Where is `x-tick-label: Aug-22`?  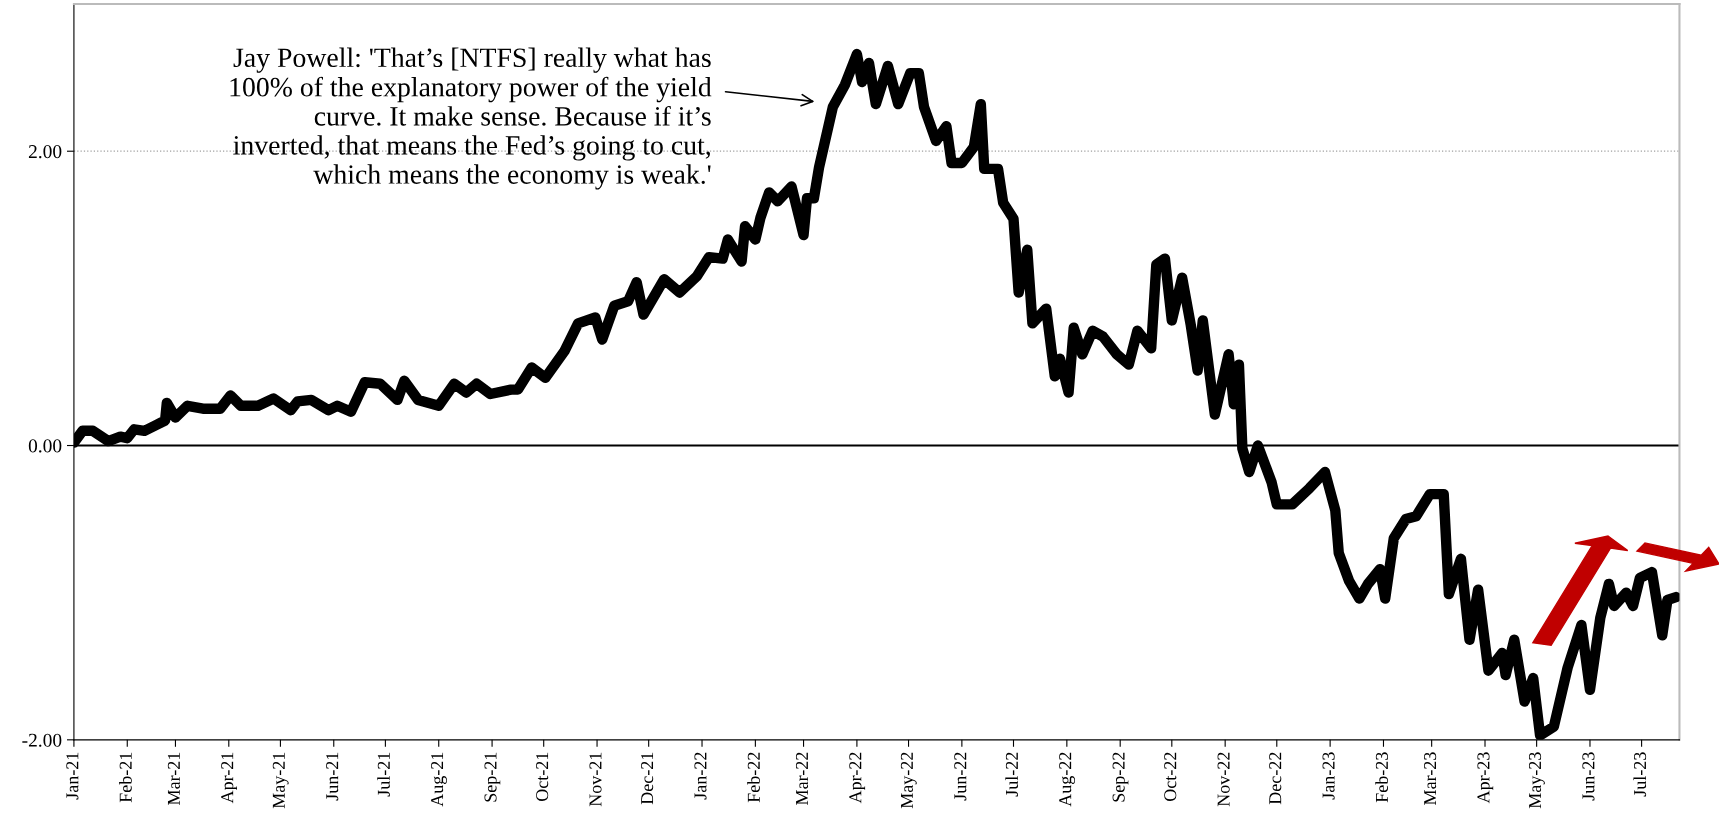
x-tick-label: Aug-22 is located at coordinates (1067, 779).